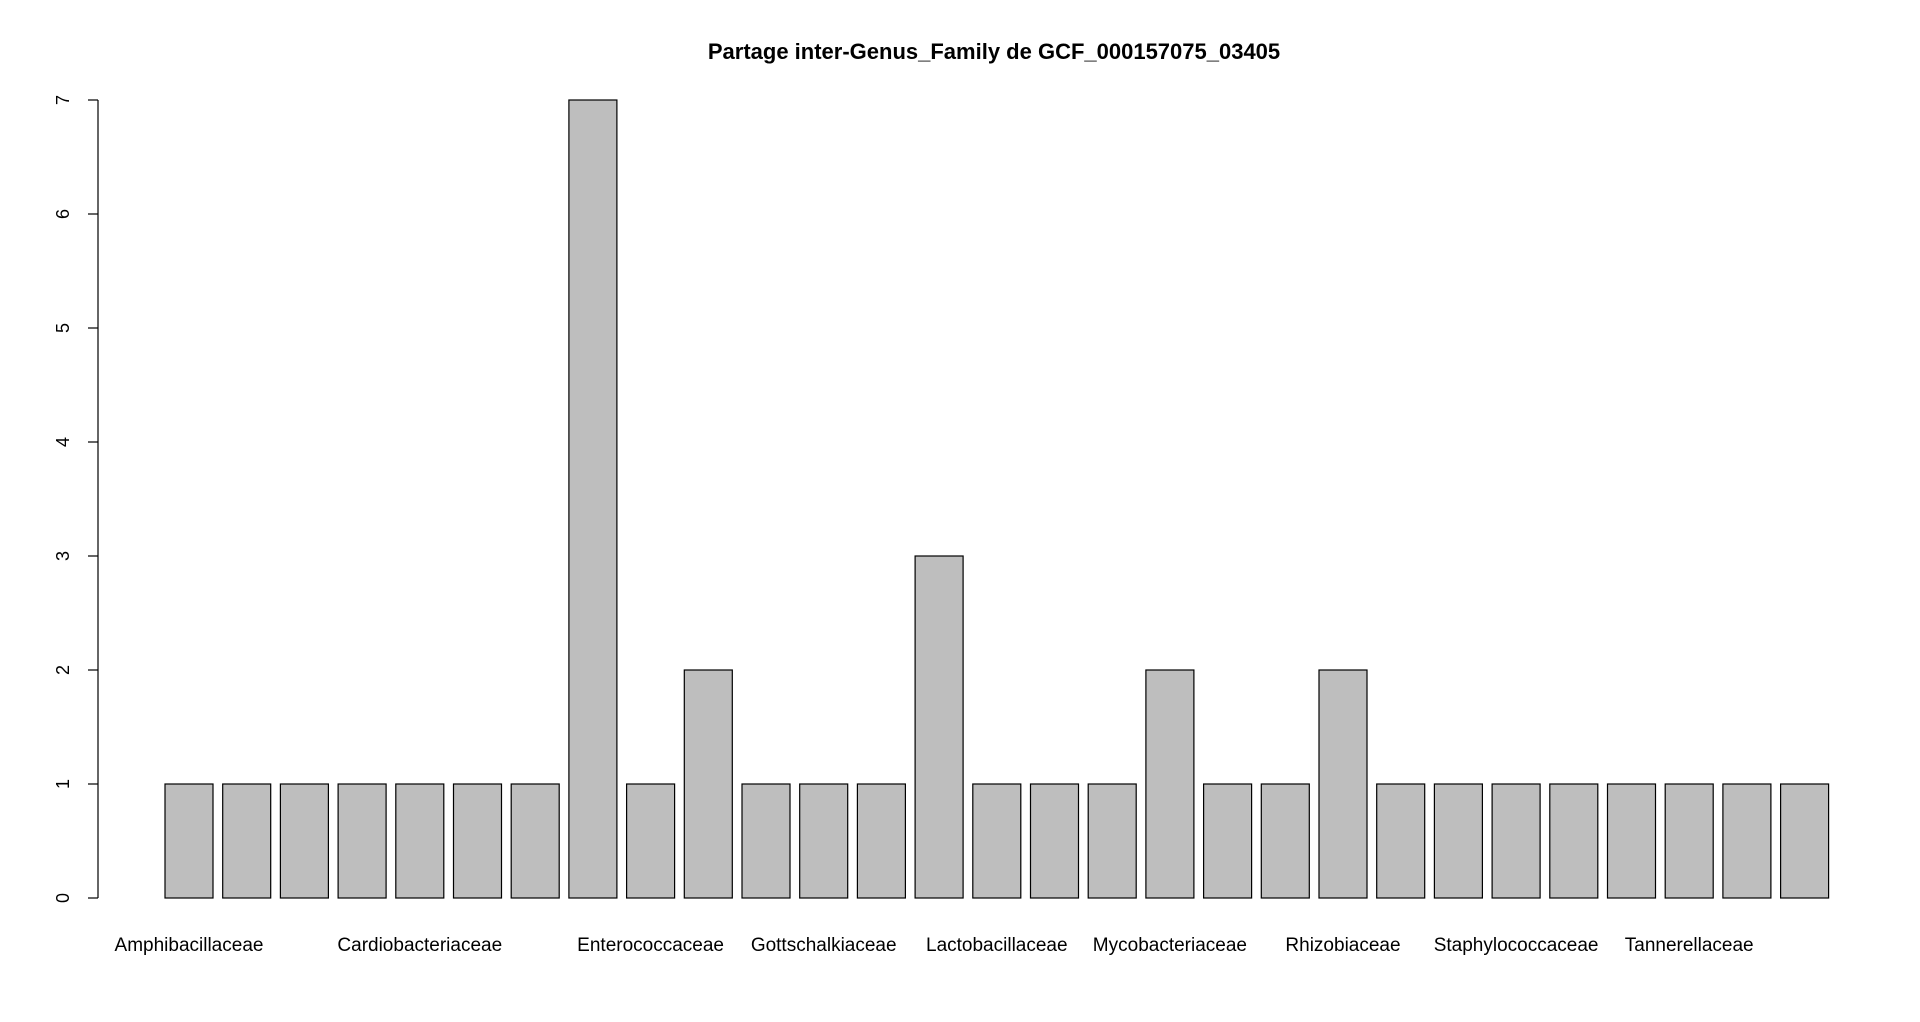 This screenshot has height=1022, width=1920. Describe the element at coordinates (63, 784) in the screenshot. I see `y-tick-label: 1` at that location.